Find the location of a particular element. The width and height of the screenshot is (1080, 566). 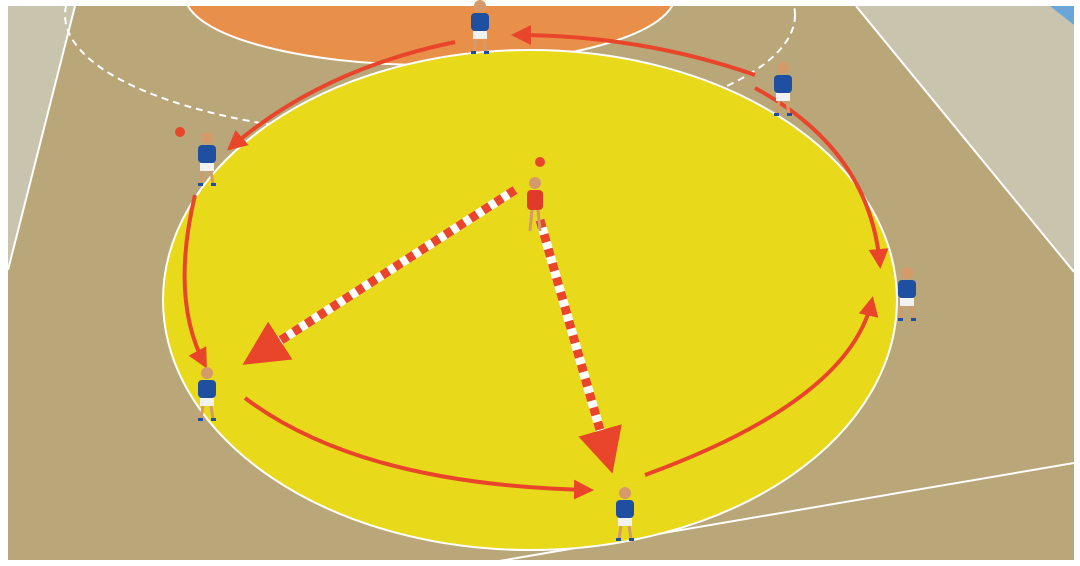

corner is located at coordinates (1062, 15).